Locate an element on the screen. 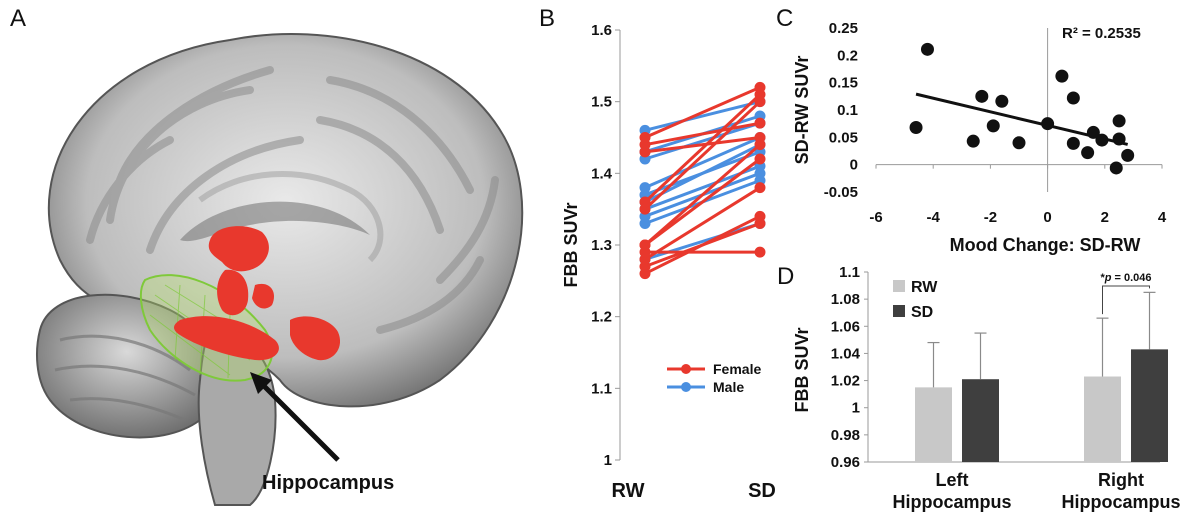  panel-c-x-tick-label: -2 is located at coordinates (990, 217).